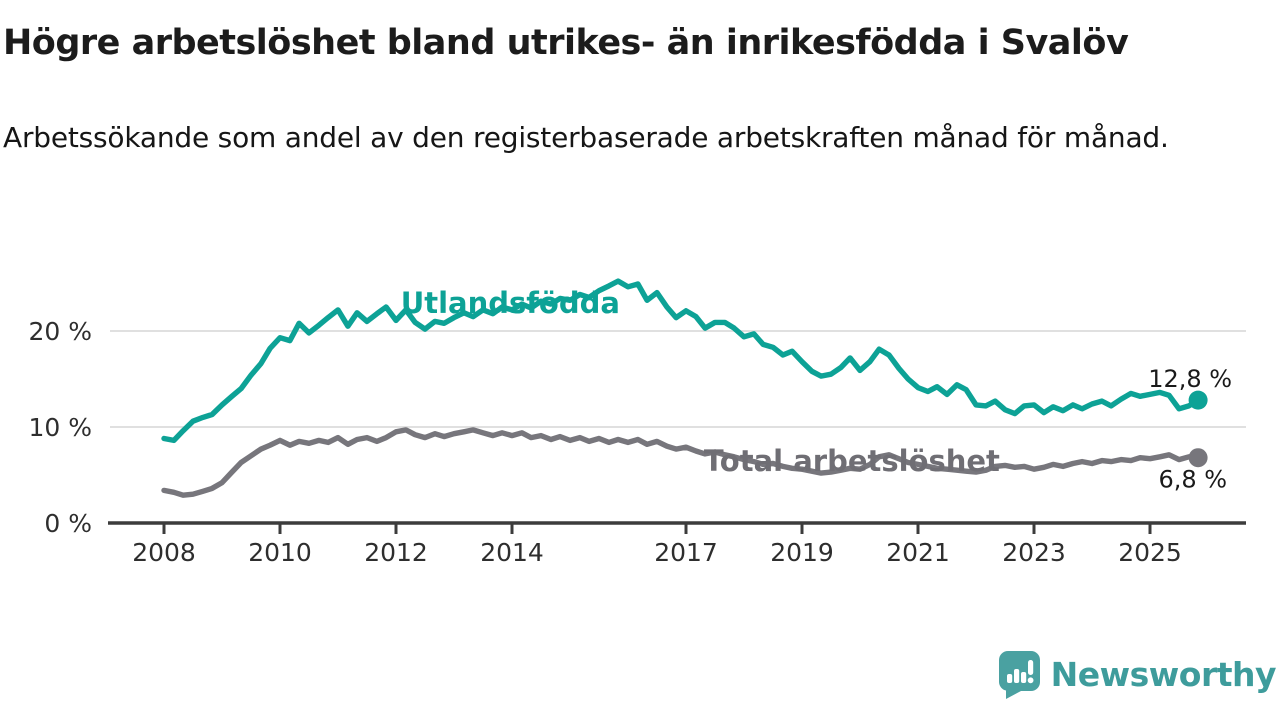  What do you see at coordinates (1150, 552) in the screenshot?
I see `x-tick-label: 2025` at bounding box center [1150, 552].